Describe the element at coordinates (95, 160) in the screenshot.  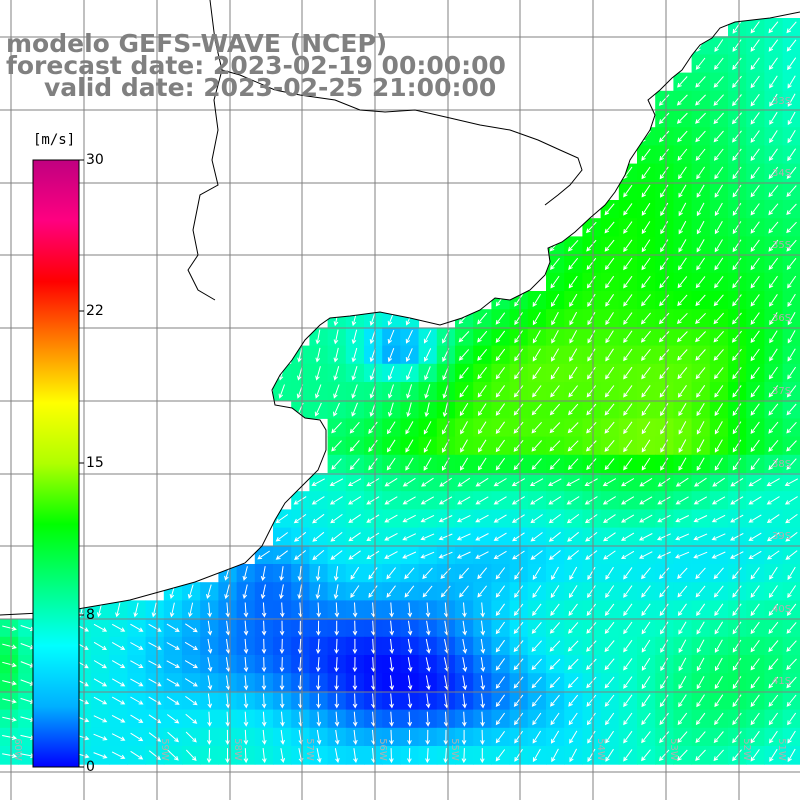
I see `colorbar-tick-30: 30` at that location.